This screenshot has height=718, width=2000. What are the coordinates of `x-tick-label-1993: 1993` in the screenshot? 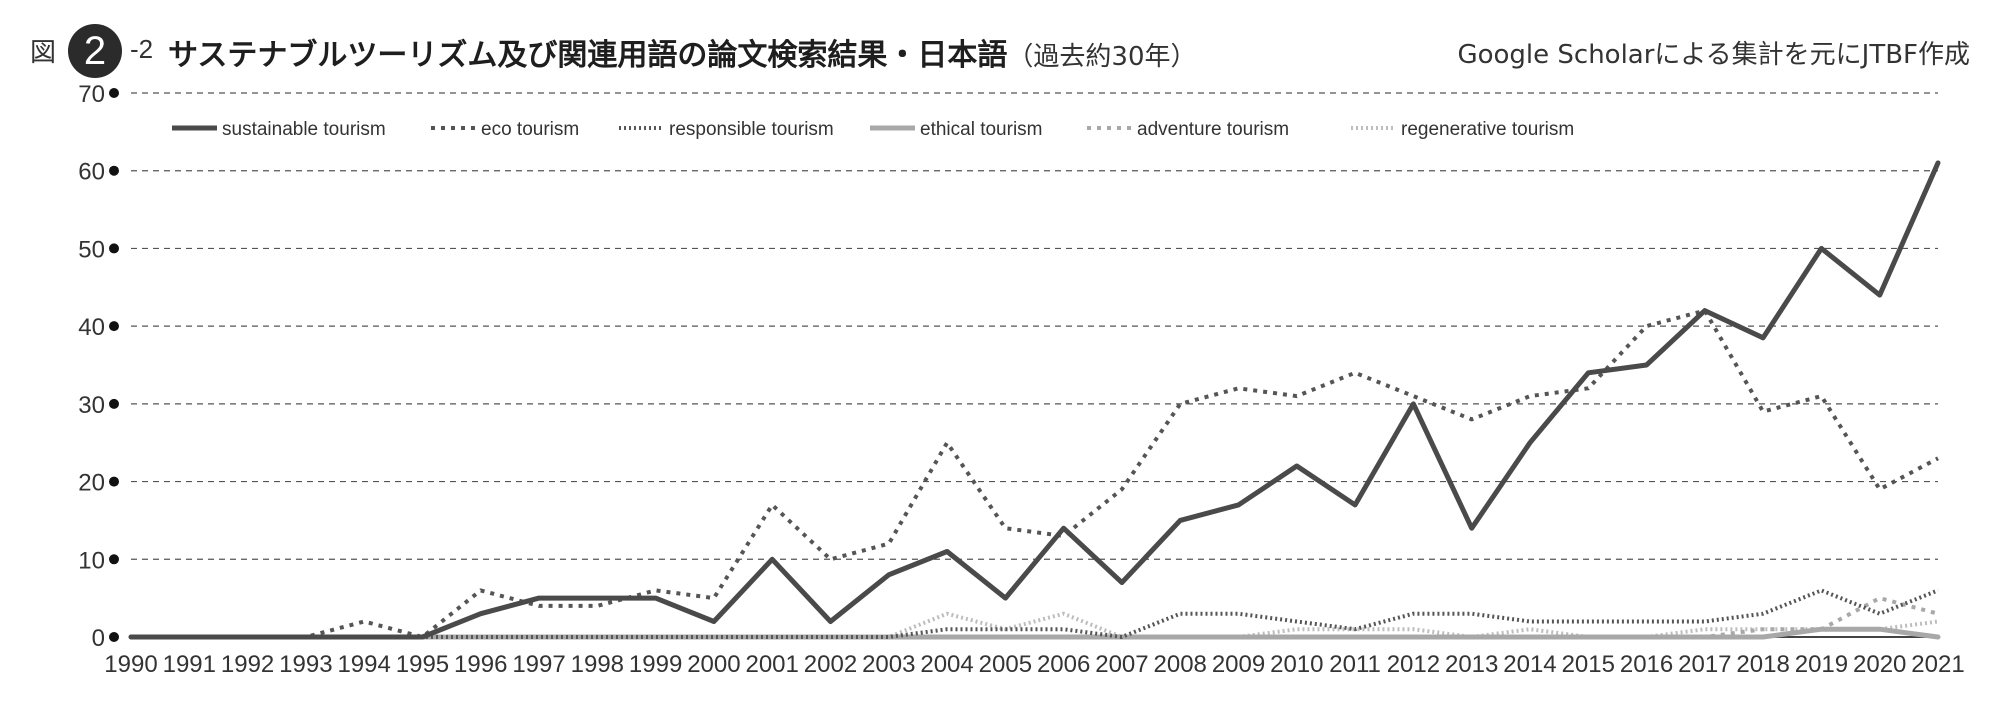 It's located at (305, 664).